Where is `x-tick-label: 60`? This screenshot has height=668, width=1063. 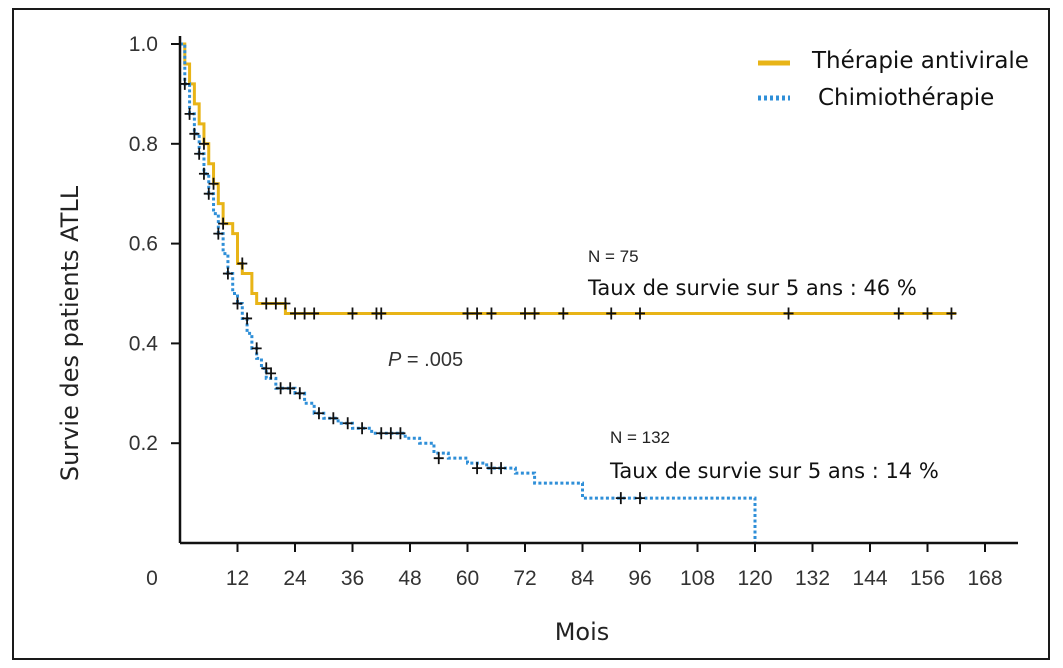 x-tick-label: 60 is located at coordinates (467, 578).